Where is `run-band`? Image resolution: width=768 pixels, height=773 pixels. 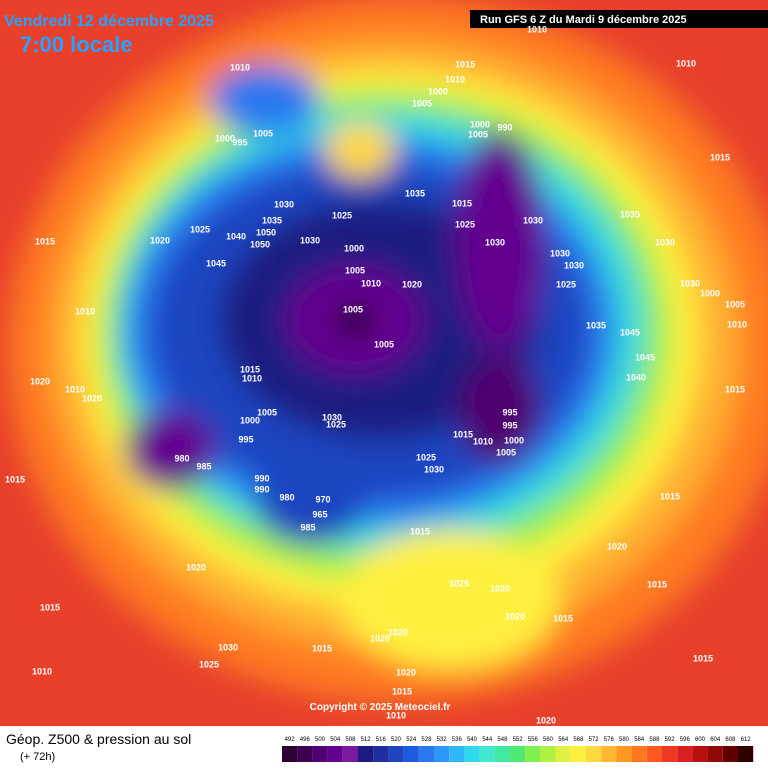 run-band is located at coordinates (619, 19).